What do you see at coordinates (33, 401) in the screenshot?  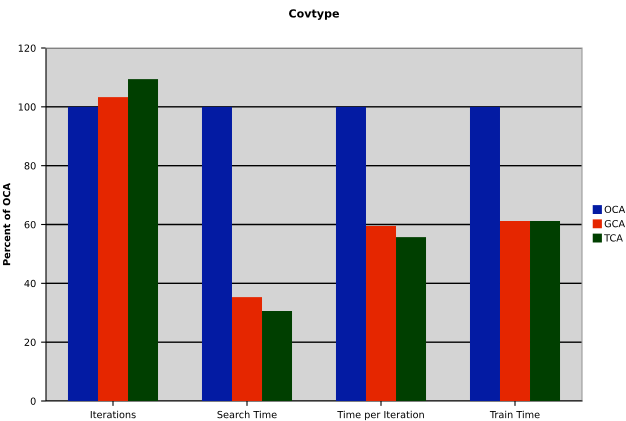 I see `y-tick-label: 0` at bounding box center [33, 401].